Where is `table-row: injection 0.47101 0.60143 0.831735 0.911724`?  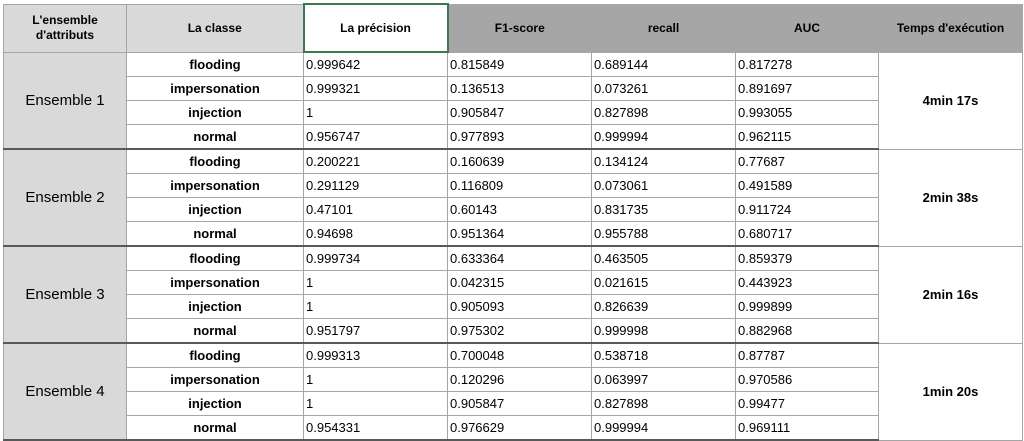 table-row: injection 0.47101 0.60143 0.831735 0.911724 is located at coordinates (513, 209).